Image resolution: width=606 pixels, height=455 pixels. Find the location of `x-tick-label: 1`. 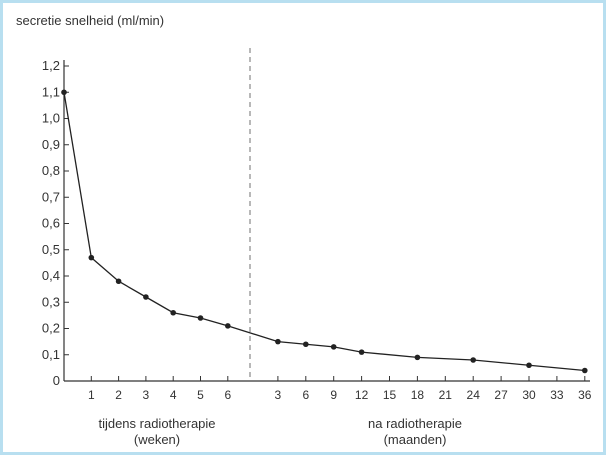

x-tick-label: 1 is located at coordinates (91, 395).